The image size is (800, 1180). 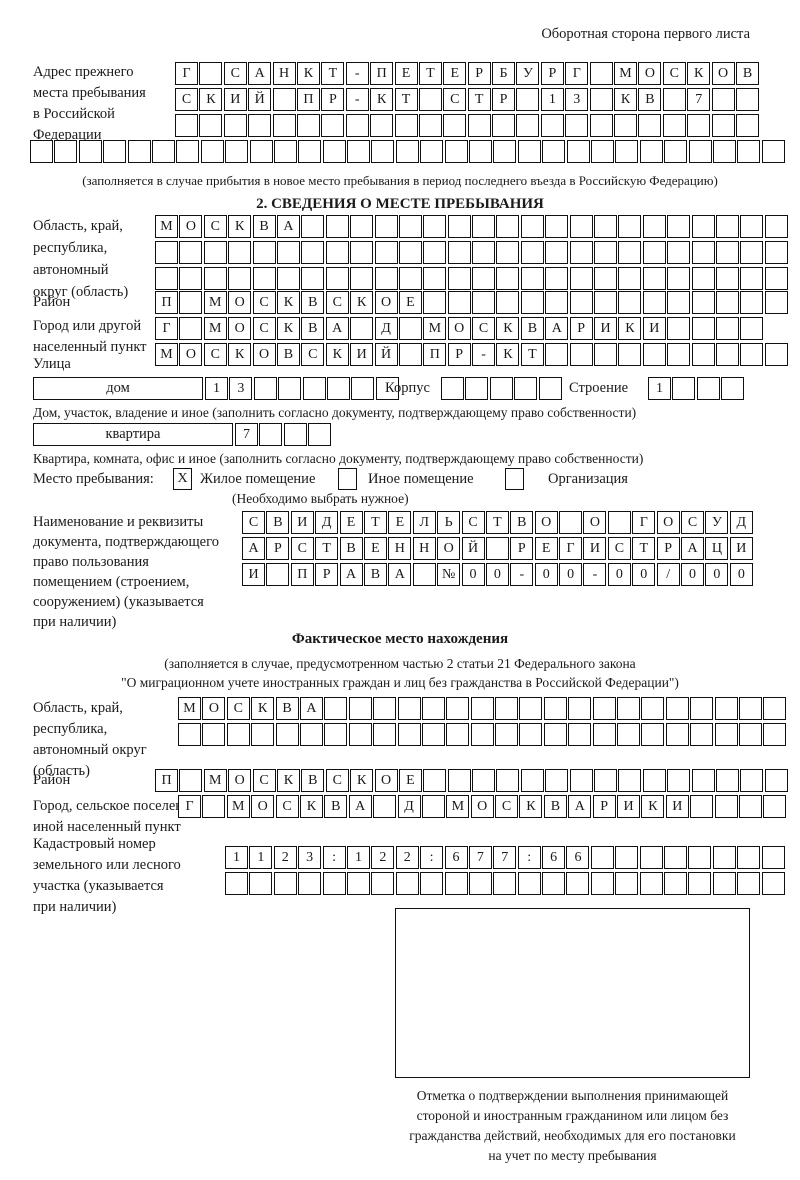 What do you see at coordinates (435, 354) in the screenshot?
I see `s2-street-cell-12: П` at bounding box center [435, 354].